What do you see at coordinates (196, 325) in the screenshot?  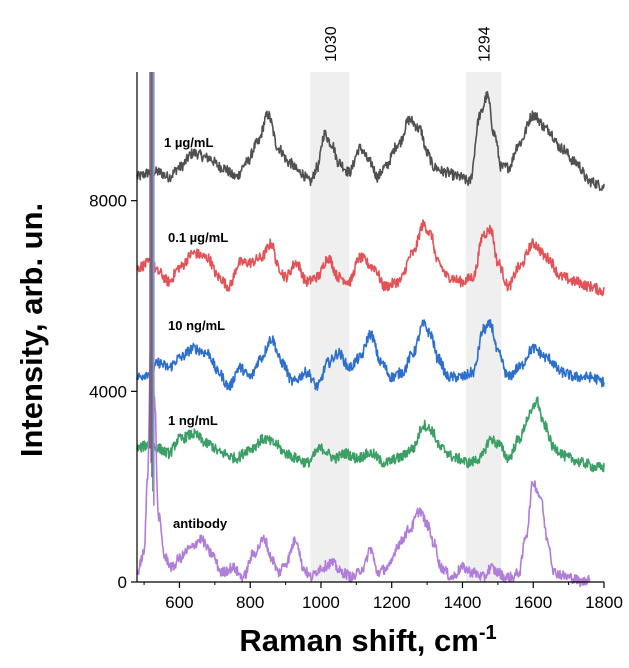 I see `series-label-2: 10 ng/mL` at bounding box center [196, 325].